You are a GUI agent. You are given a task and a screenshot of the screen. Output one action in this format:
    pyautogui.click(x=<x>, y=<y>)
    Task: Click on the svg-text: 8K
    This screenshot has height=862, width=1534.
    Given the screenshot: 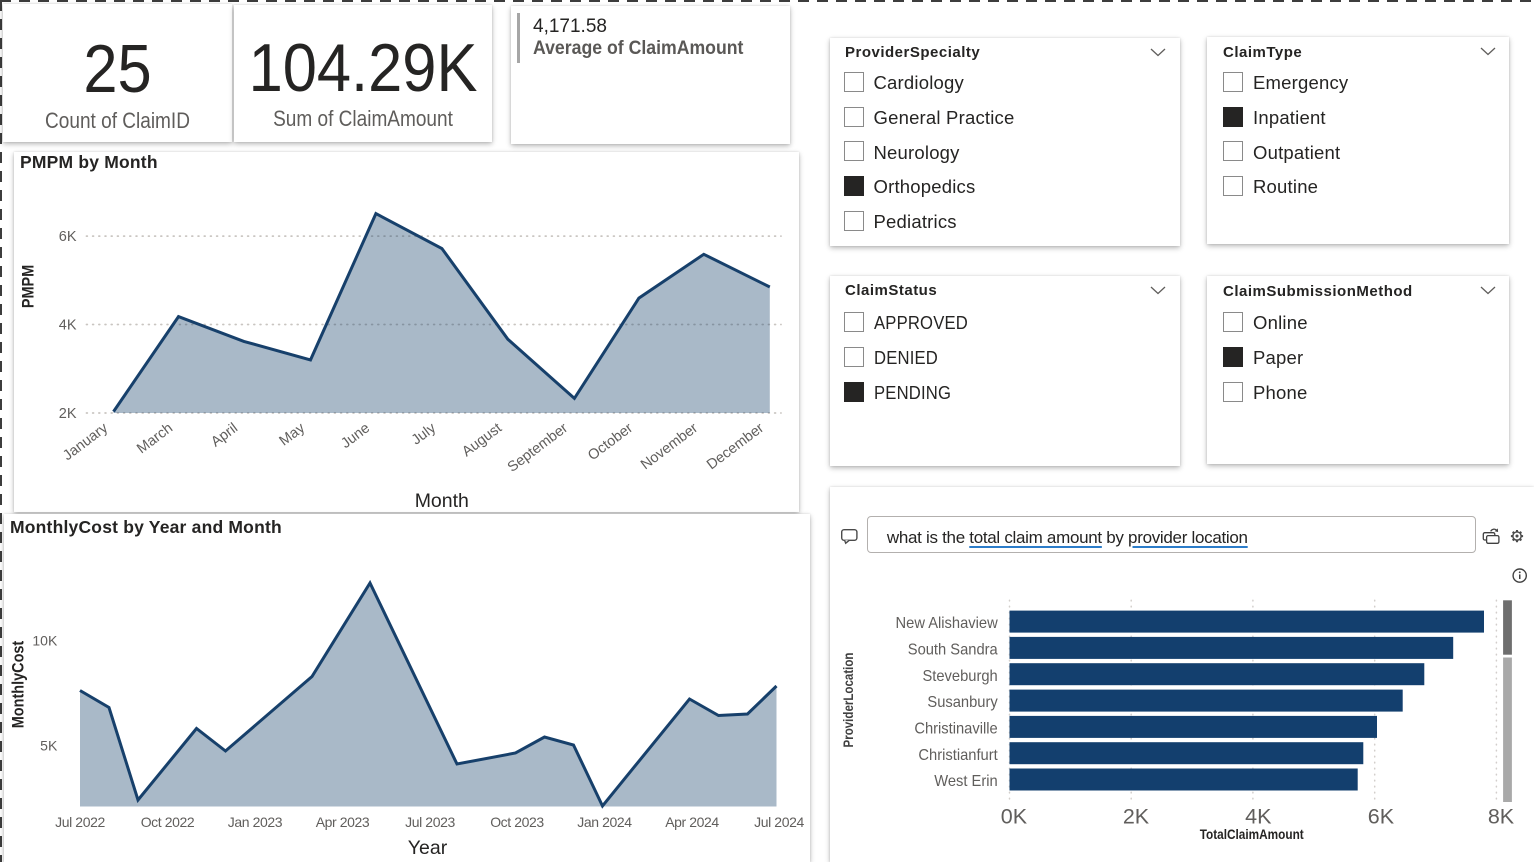 What is the action you would take?
    pyautogui.click(x=1501, y=816)
    